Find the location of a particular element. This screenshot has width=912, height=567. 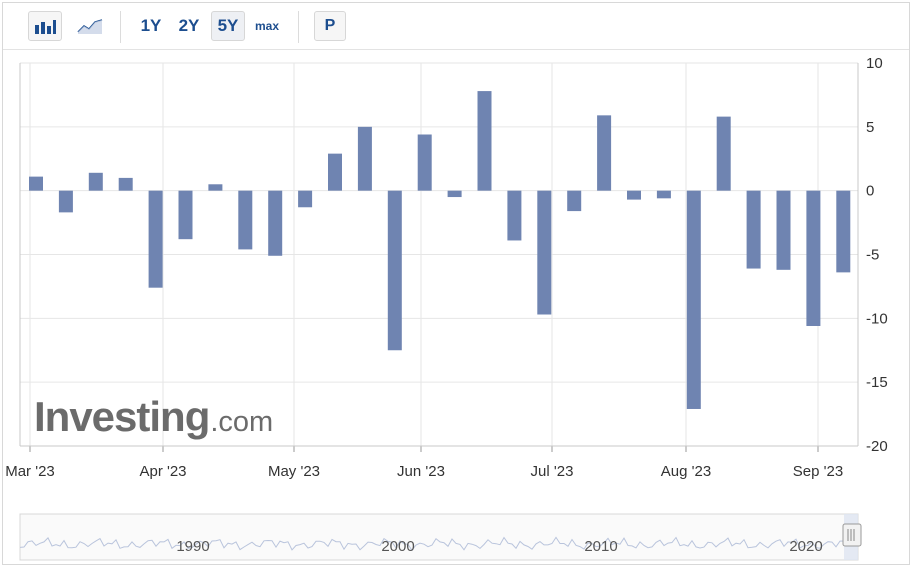

y-tick-label: 10 is located at coordinates (874, 63).